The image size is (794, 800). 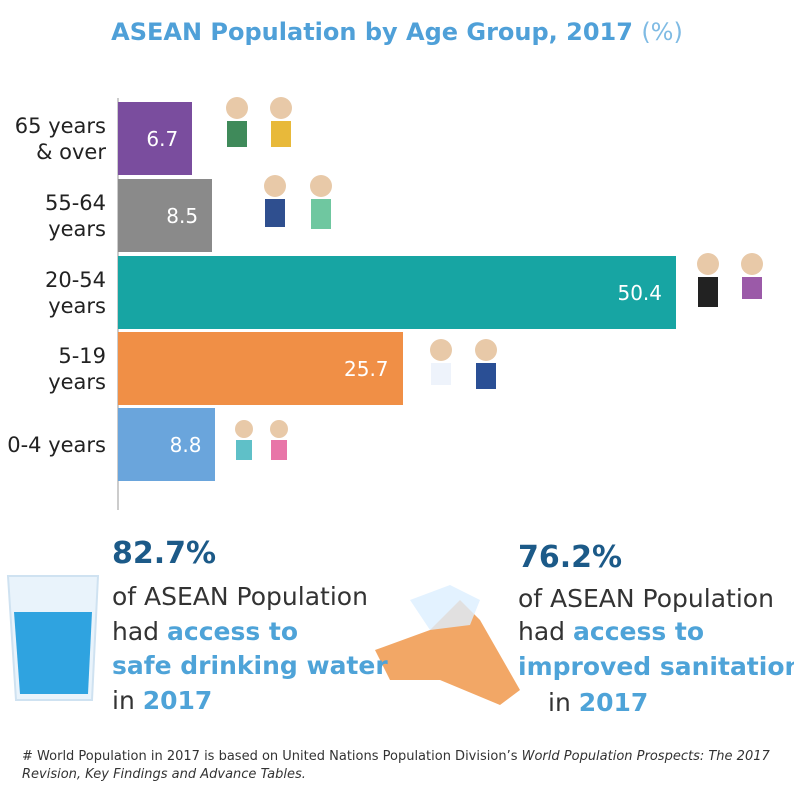 I want to click on stat-highlight: safe drinking water, so click(x=250, y=665).